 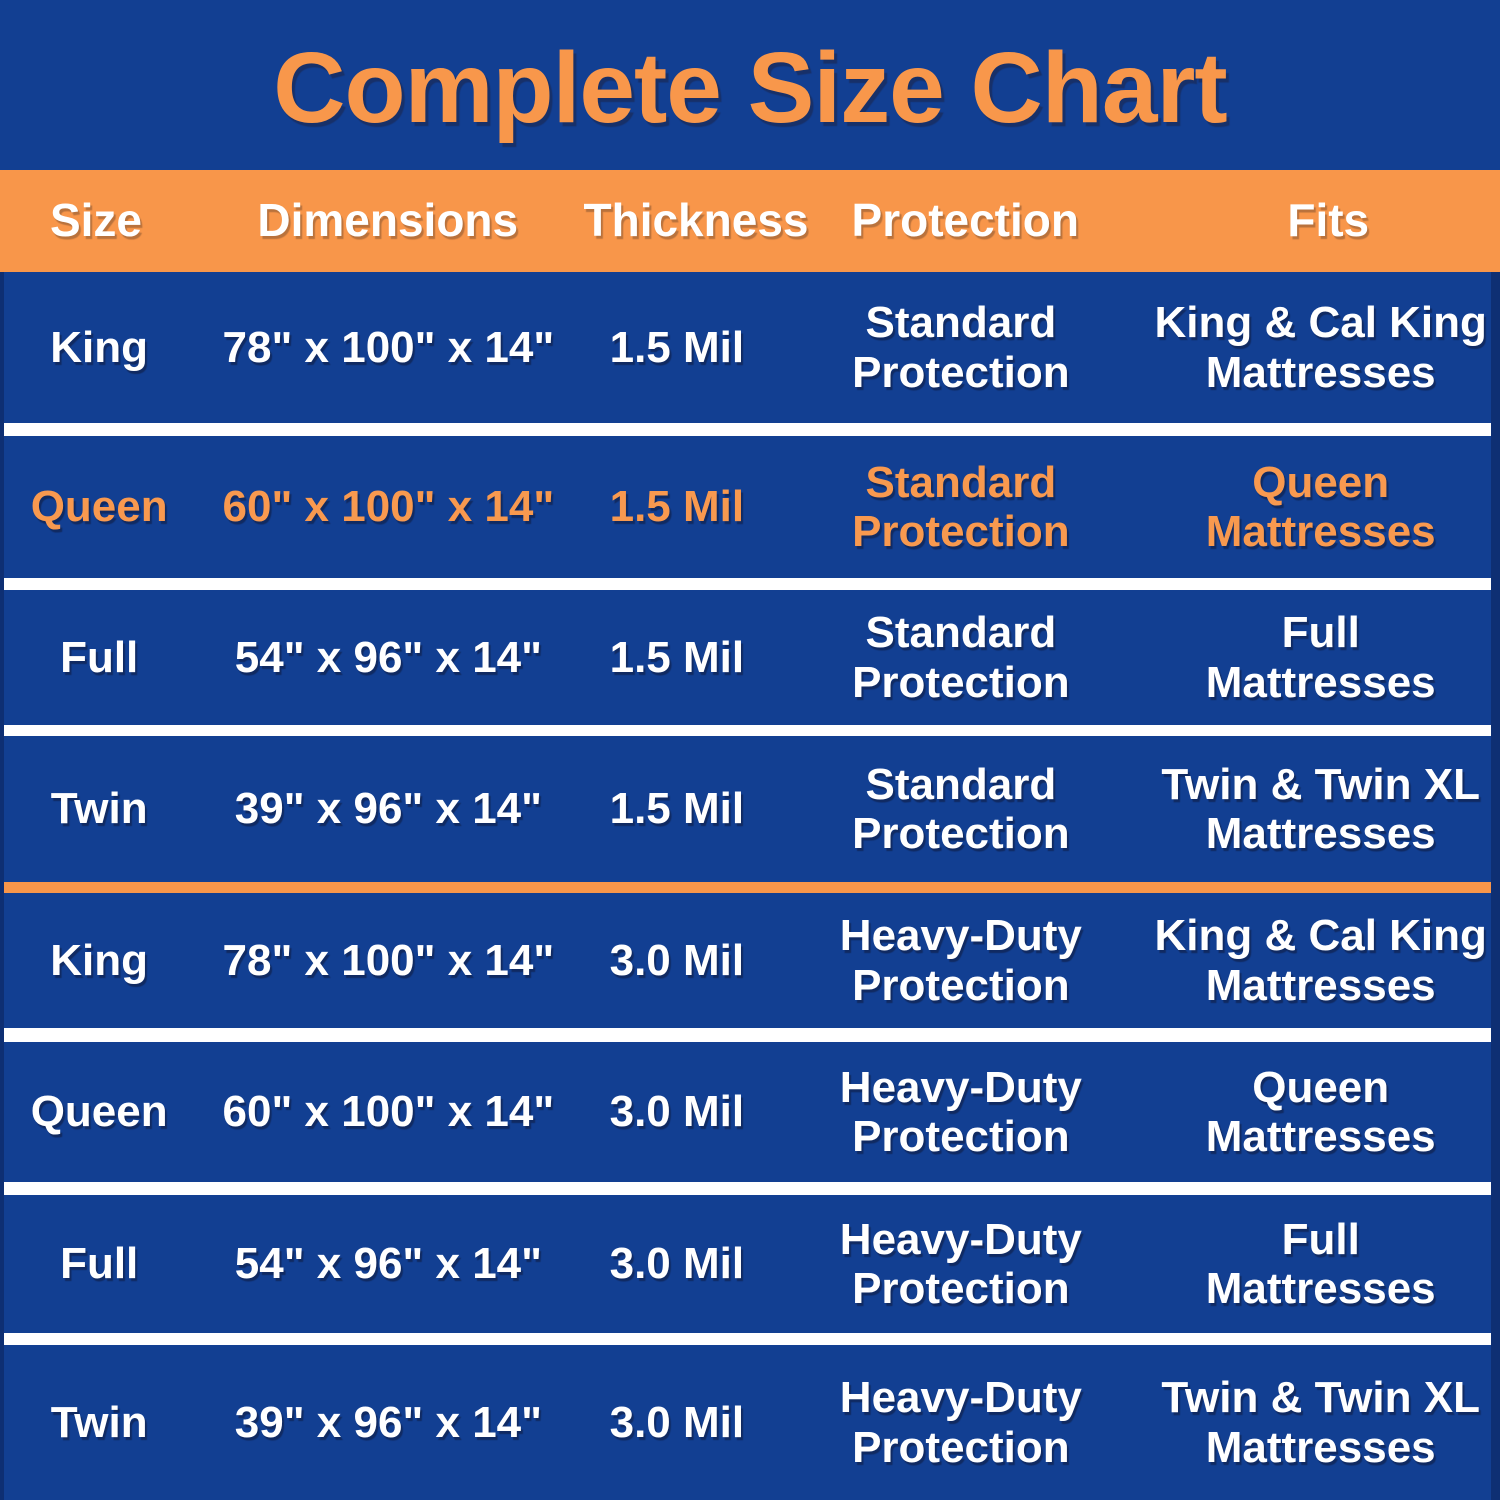 I want to click on title-block: Complete Size Chart, so click(x=750, y=85).